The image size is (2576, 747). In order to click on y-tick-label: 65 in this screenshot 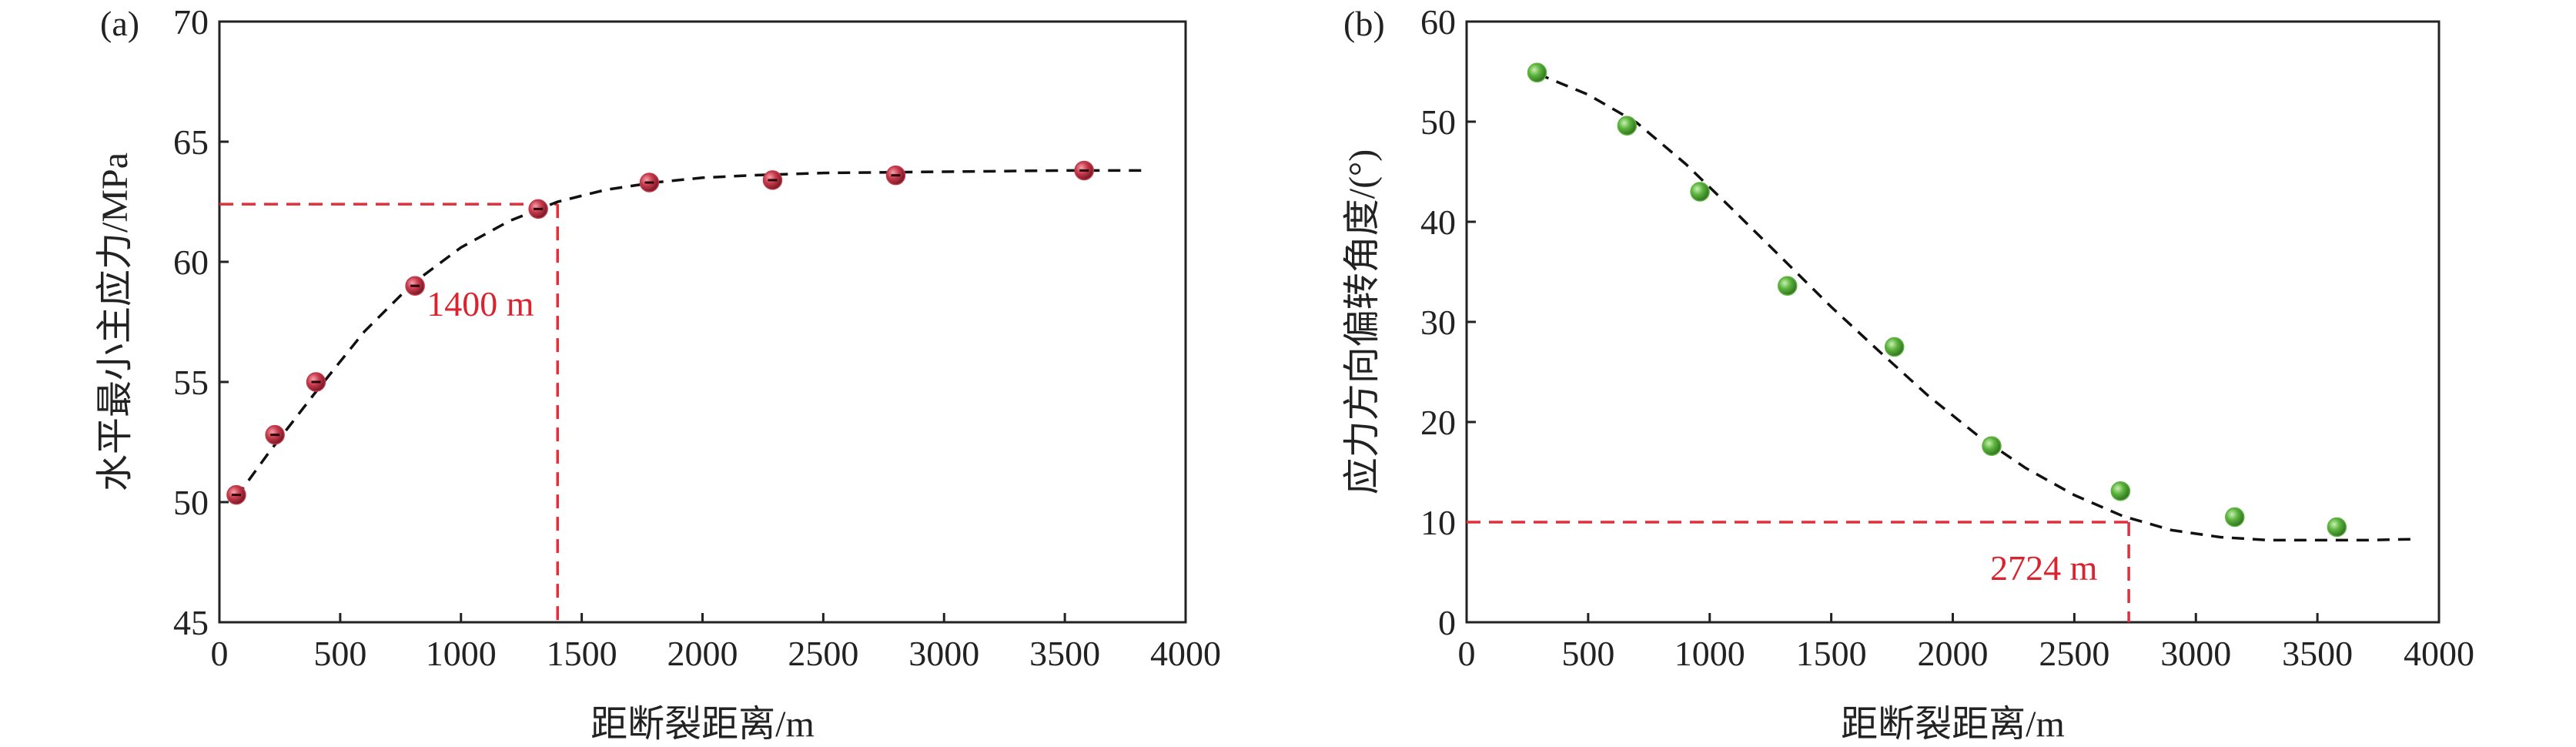, I will do `click(191, 142)`.